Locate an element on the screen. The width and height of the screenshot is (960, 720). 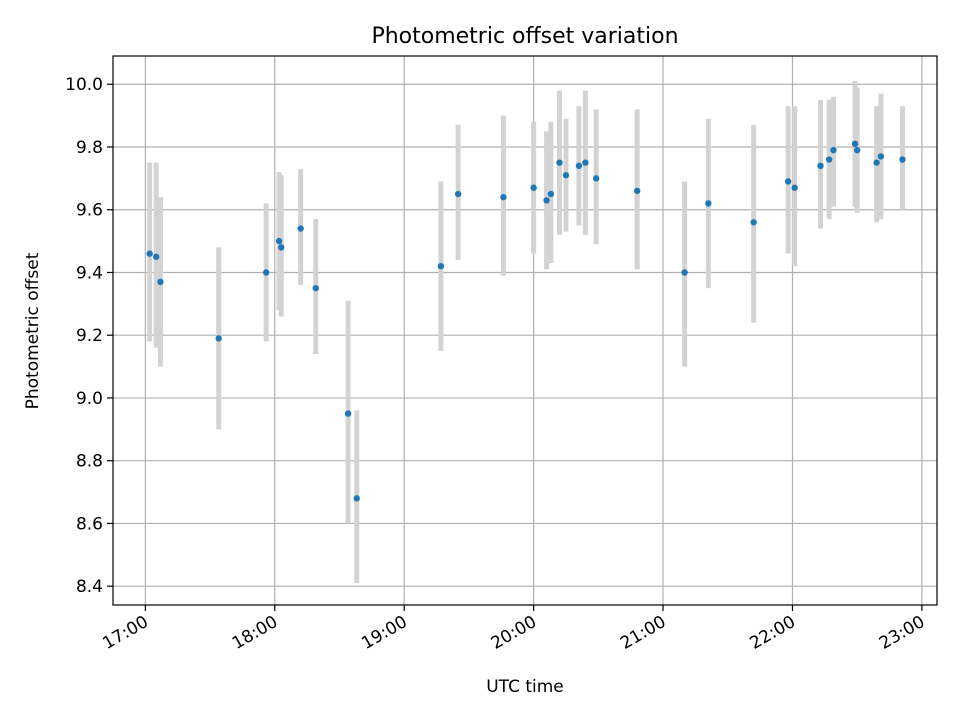
y-tick-label: 8.8 is located at coordinates (89, 462).